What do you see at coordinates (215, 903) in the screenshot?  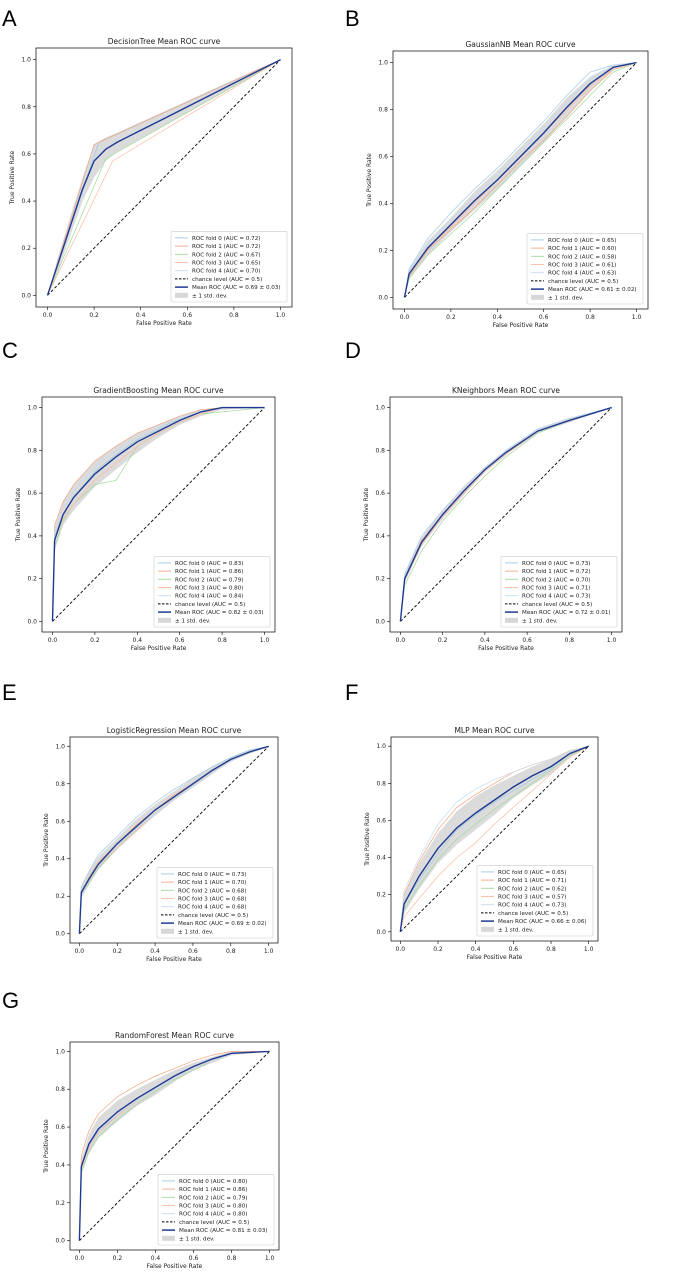 I see `legend-box` at bounding box center [215, 903].